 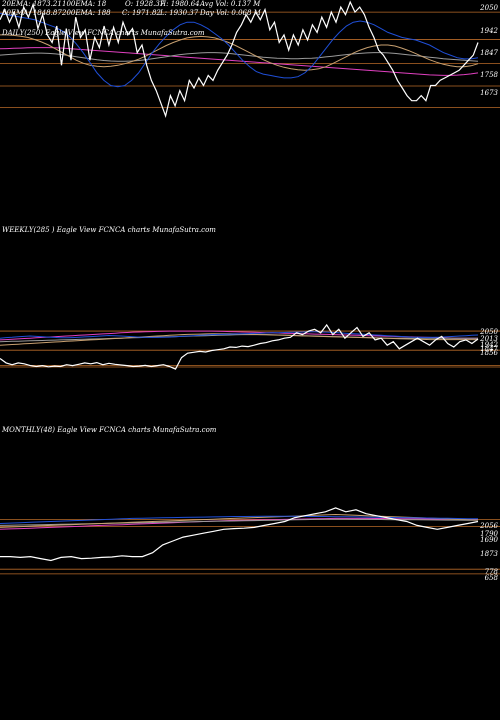 What do you see at coordinates (489, 540) in the screenshot?
I see `y-tick-label: 1690` at bounding box center [489, 540].